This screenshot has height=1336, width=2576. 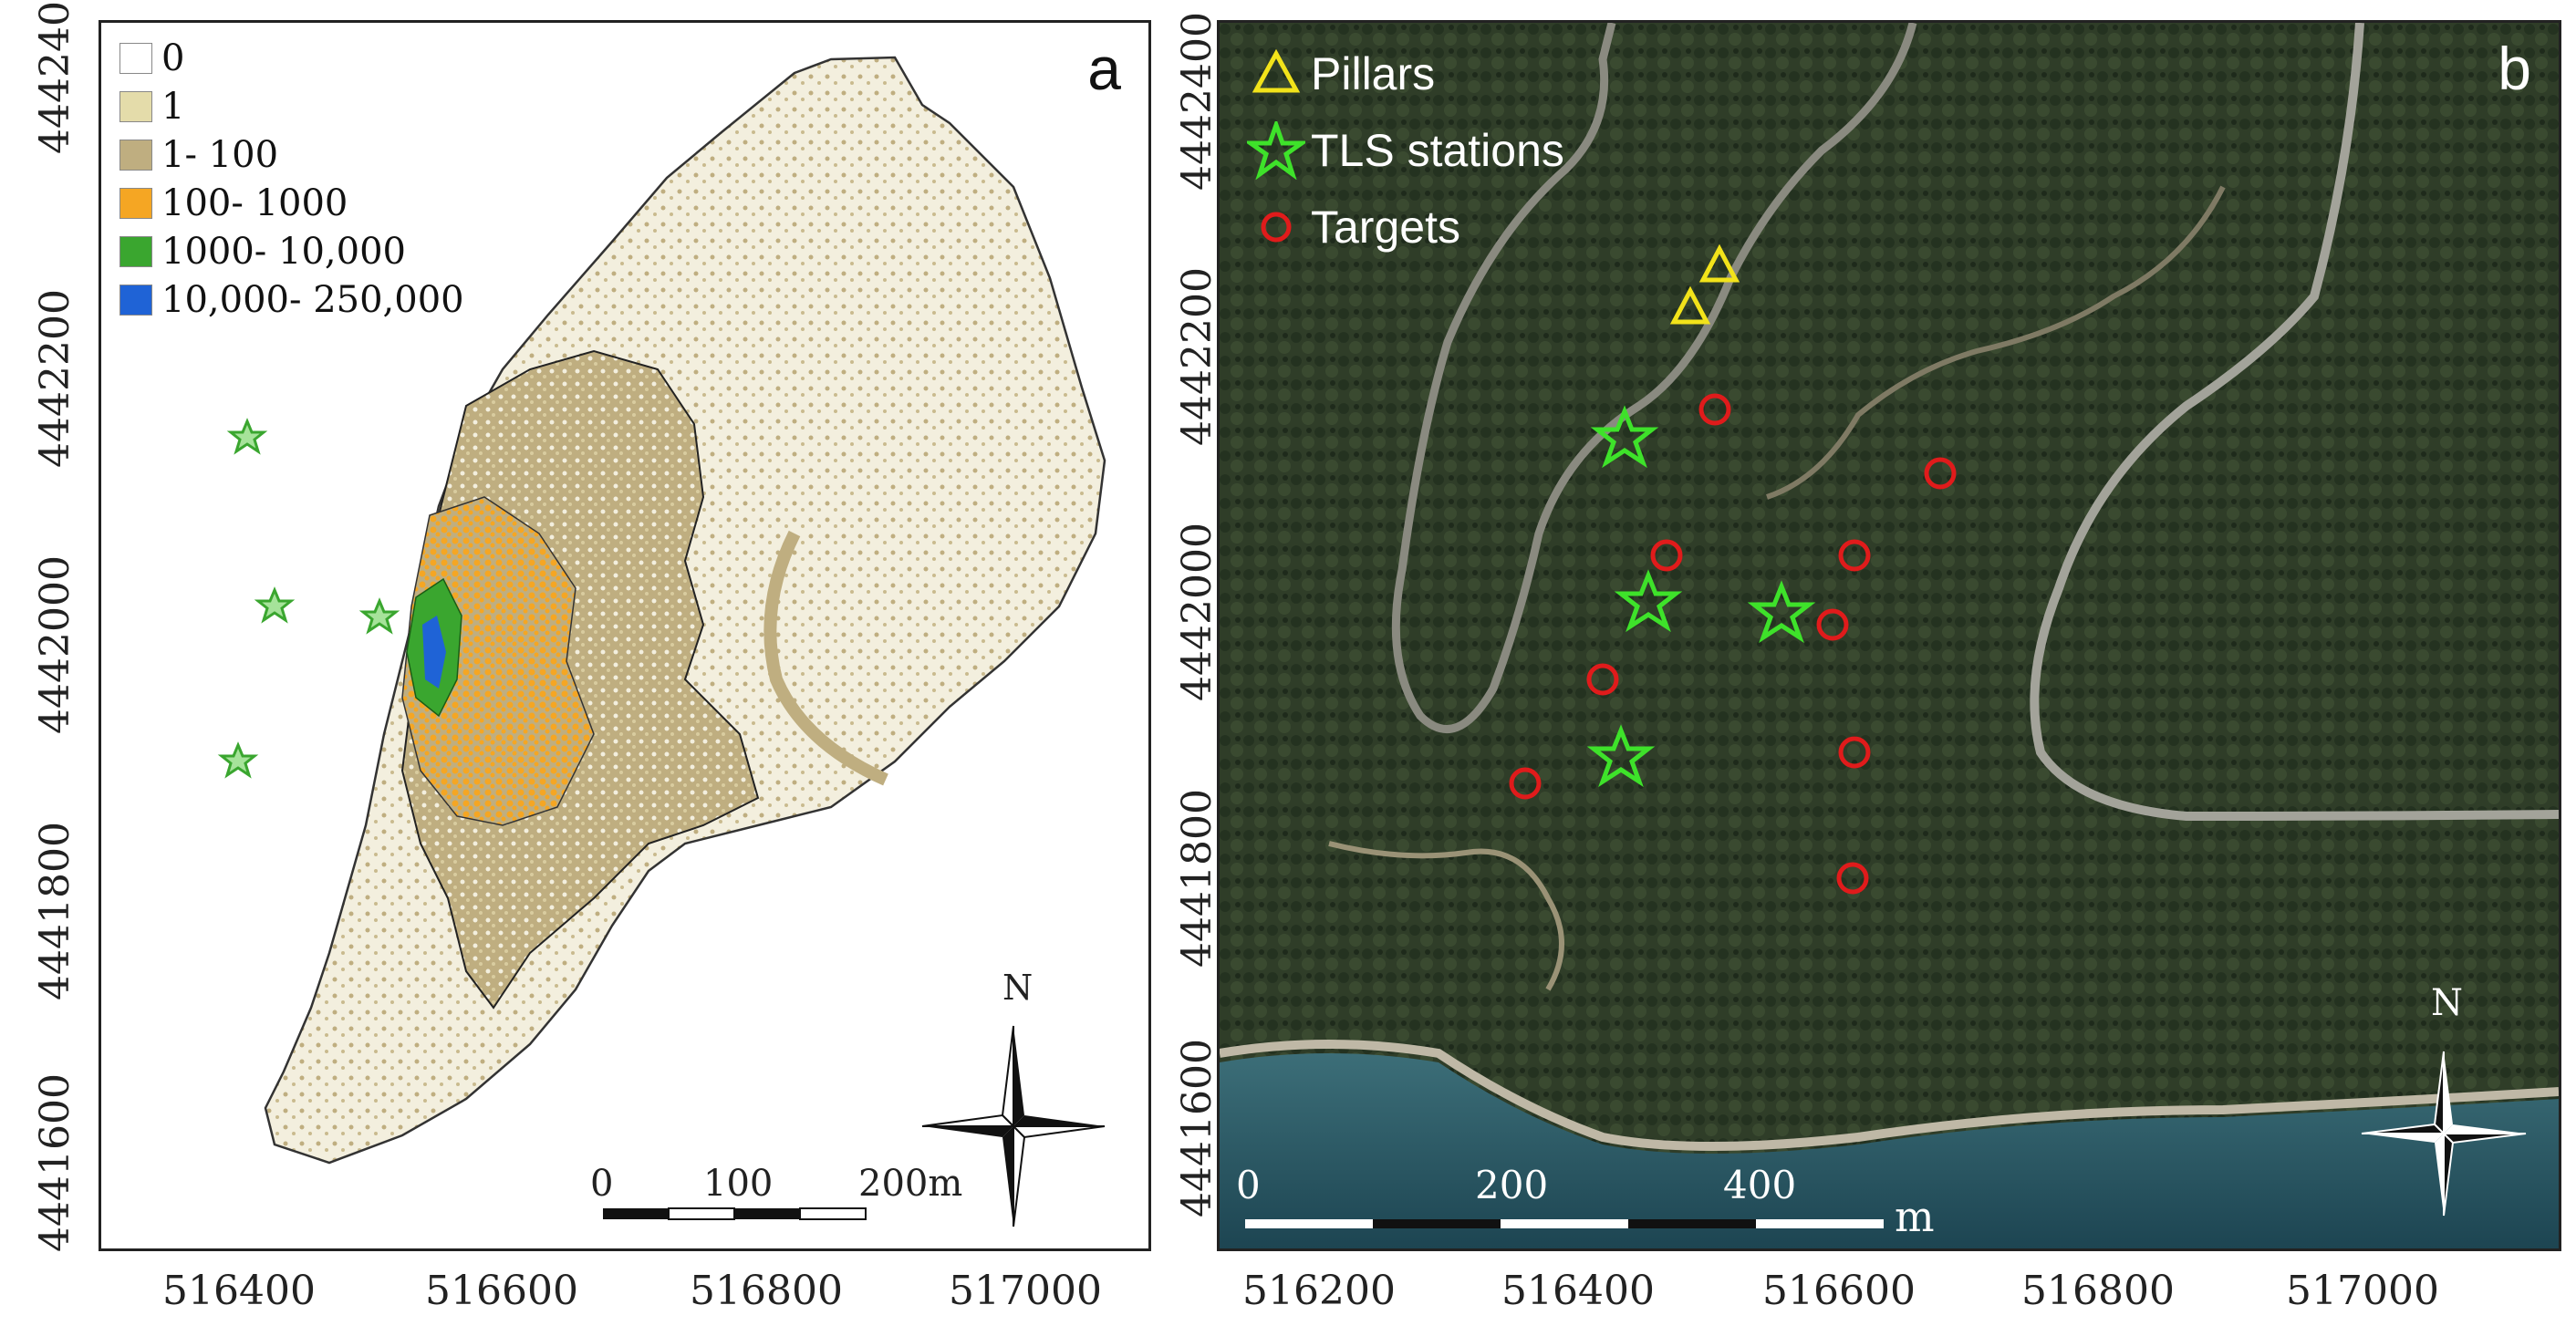 I want to click on legend-item: 1000- 10,000, so click(x=291, y=251).